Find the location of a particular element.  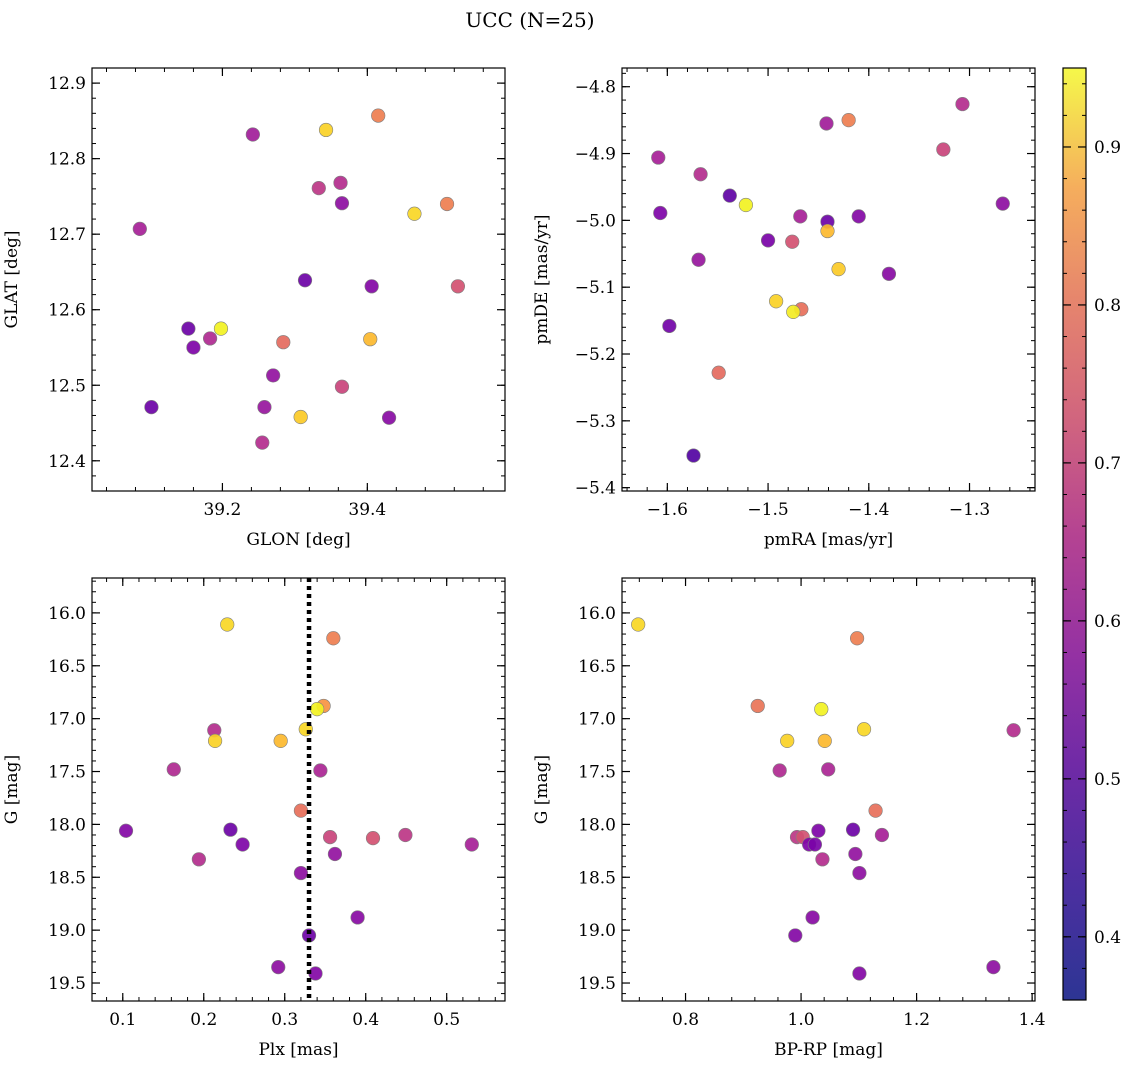

x-tick-label: 0.2 is located at coordinates (203, 1020).